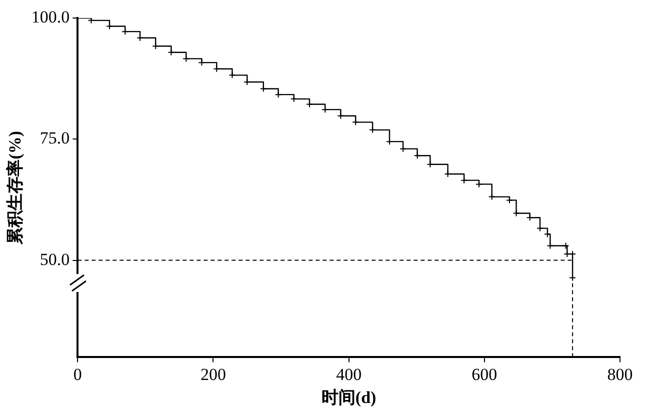 The height and width of the screenshot is (411, 666). I want to click on x-tick-label: 600, so click(485, 374).